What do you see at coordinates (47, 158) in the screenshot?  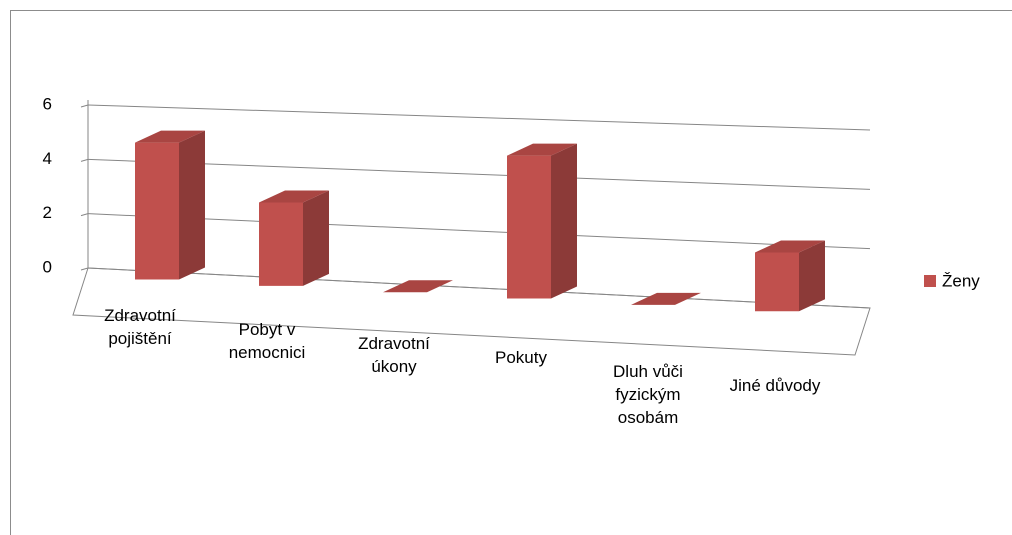 I see `y-tick-label: 4` at bounding box center [47, 158].